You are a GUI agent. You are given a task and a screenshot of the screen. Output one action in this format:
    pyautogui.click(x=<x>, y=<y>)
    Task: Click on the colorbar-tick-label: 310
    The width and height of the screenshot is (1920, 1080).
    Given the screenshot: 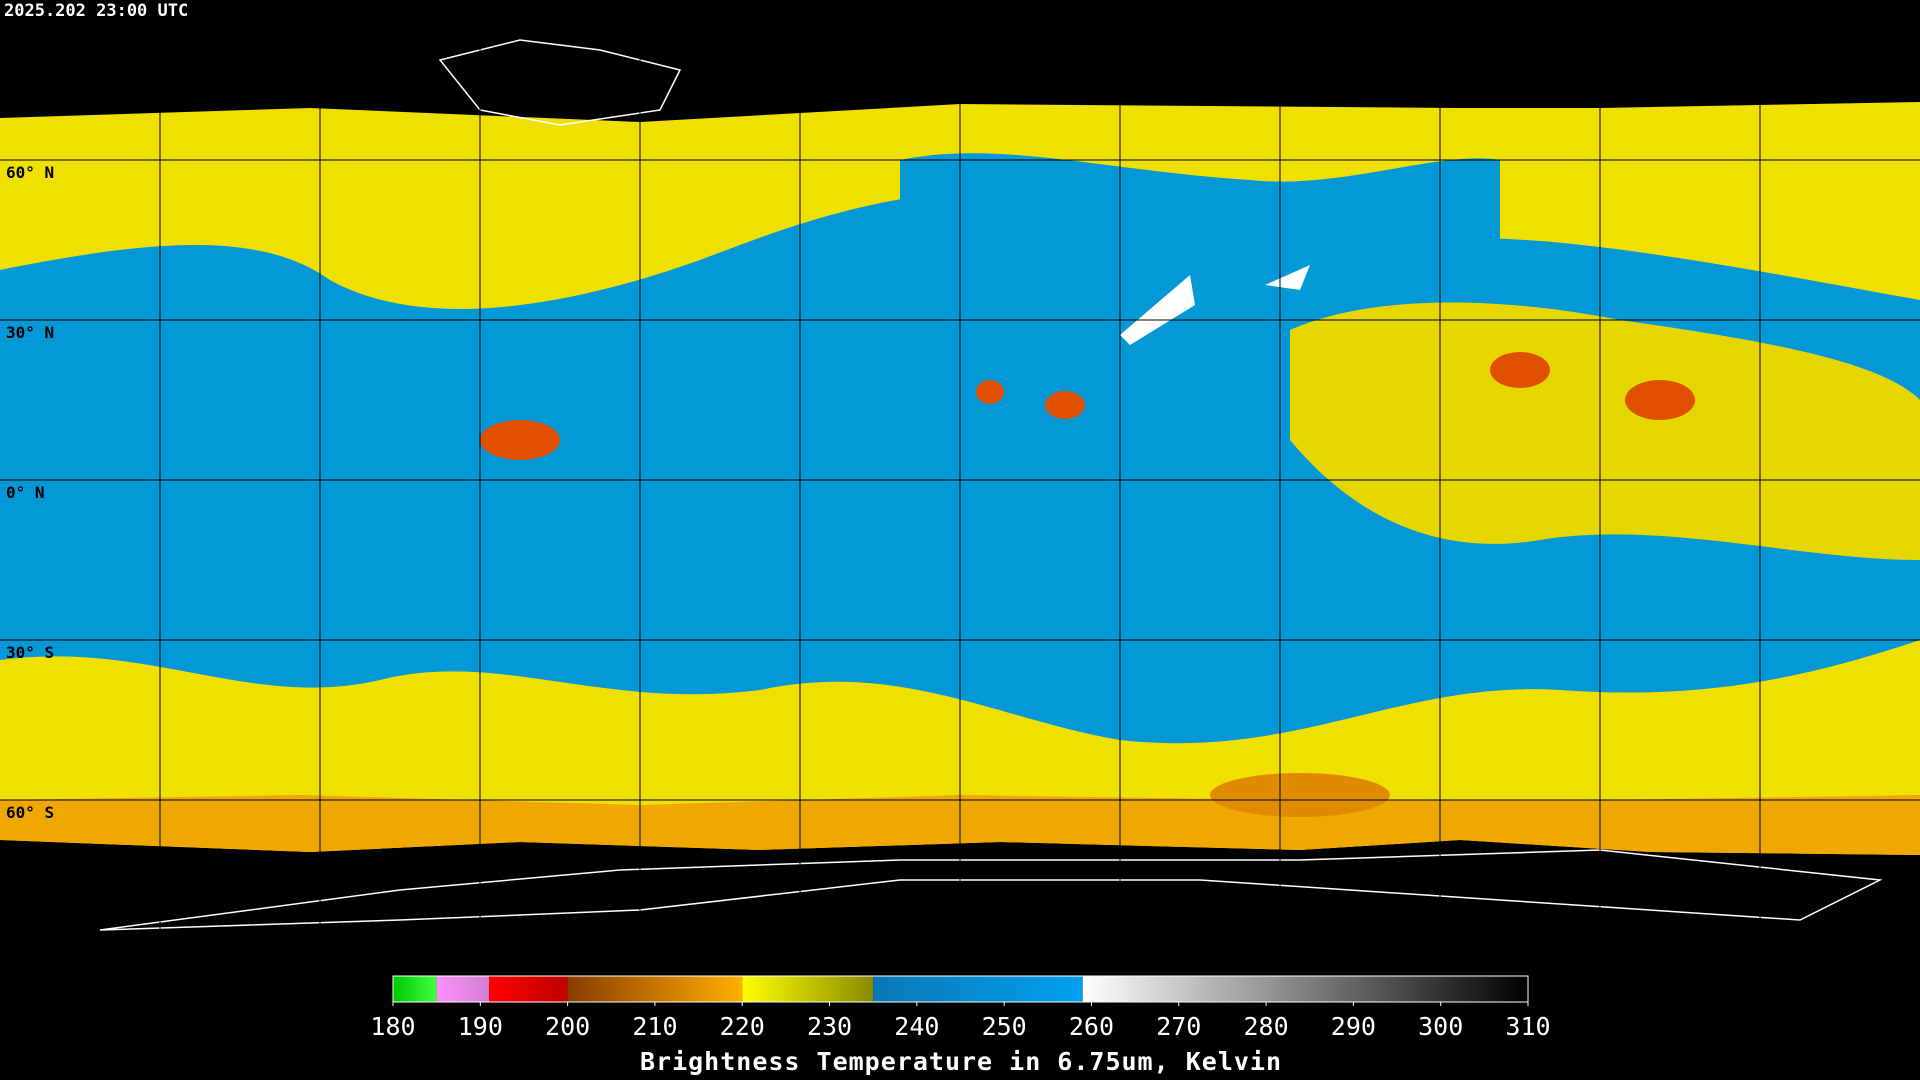 What is the action you would take?
    pyautogui.click(x=1527, y=1026)
    